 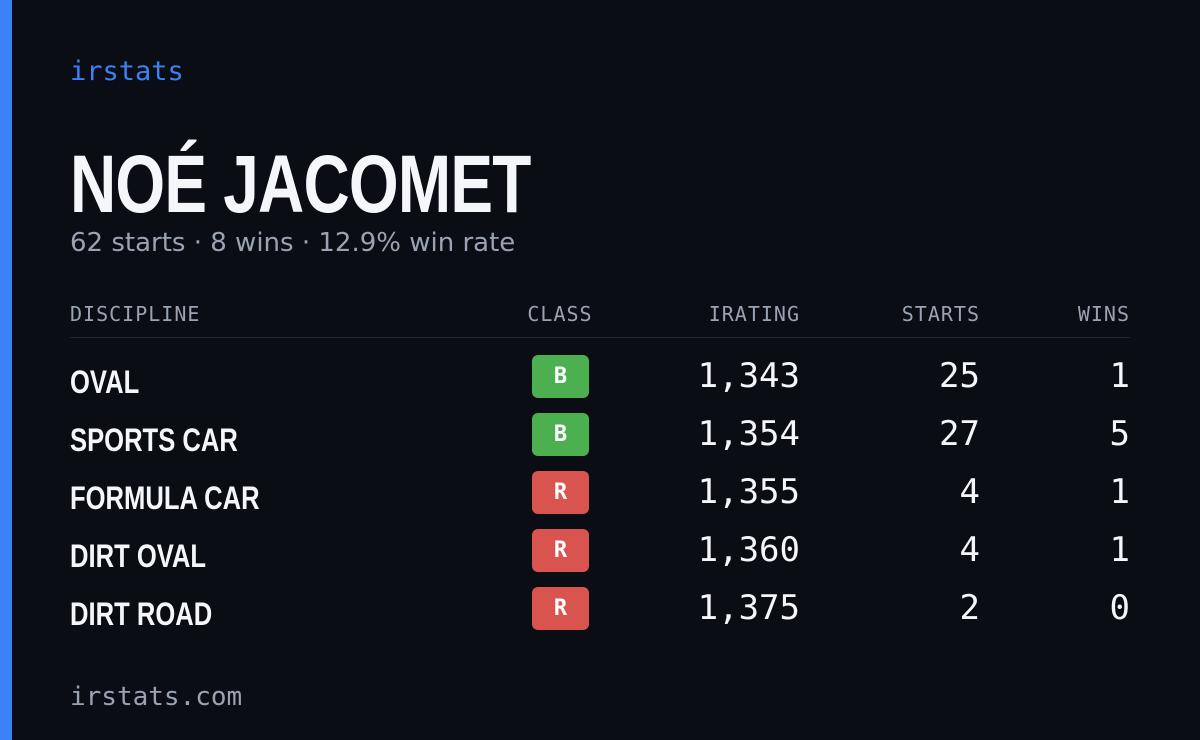 What do you see at coordinates (748, 608) in the screenshot?
I see `irating: 1,375` at bounding box center [748, 608].